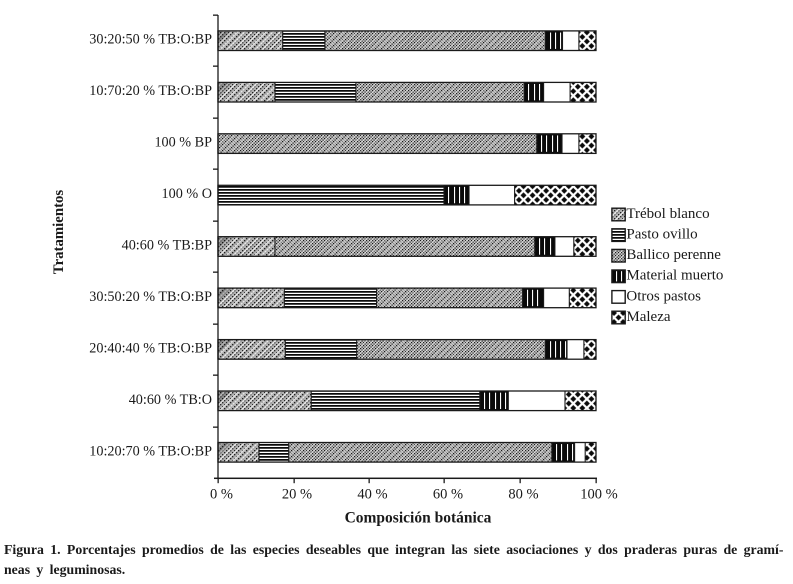 Image resolution: width=793 pixels, height=584 pixels. Describe the element at coordinates (648, 317) in the screenshot. I see `svg-text: Maleza` at that location.